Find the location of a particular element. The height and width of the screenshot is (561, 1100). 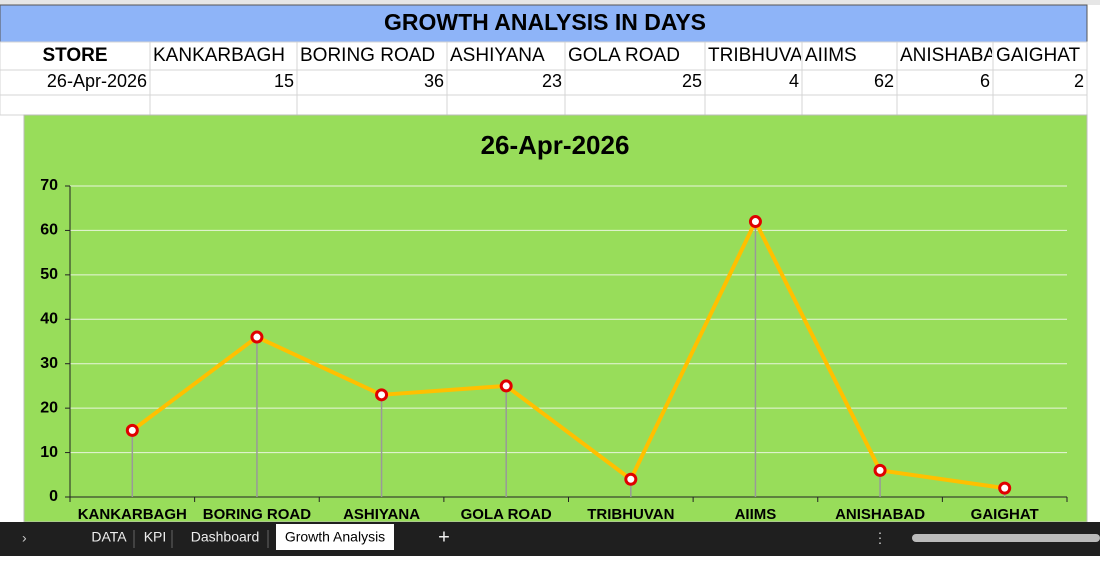

value-cell: 62 is located at coordinates (884, 81).